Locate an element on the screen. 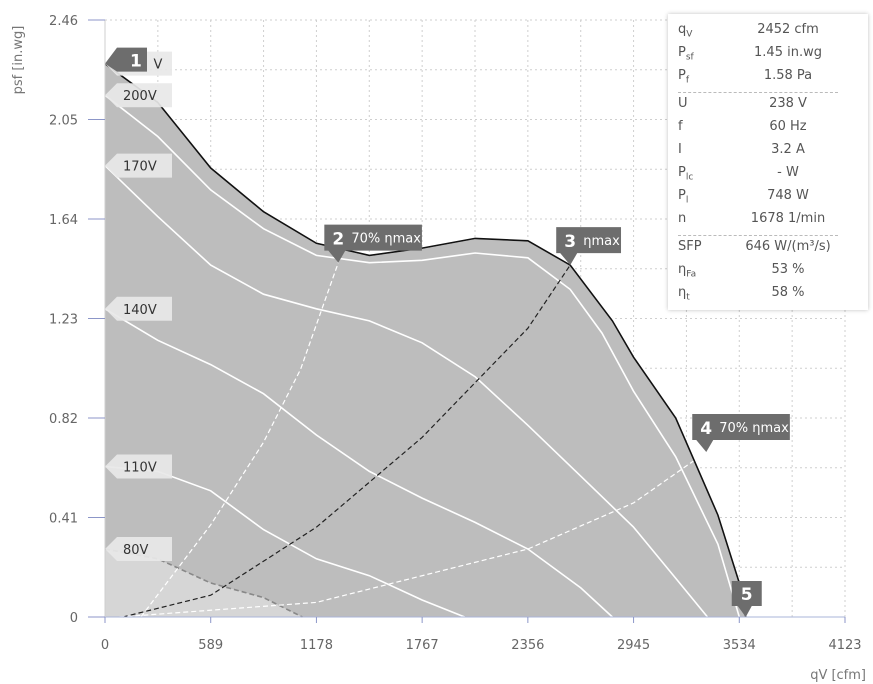 This screenshot has width=873, height=684. info-value: 1.45 in.wg is located at coordinates (788, 52).